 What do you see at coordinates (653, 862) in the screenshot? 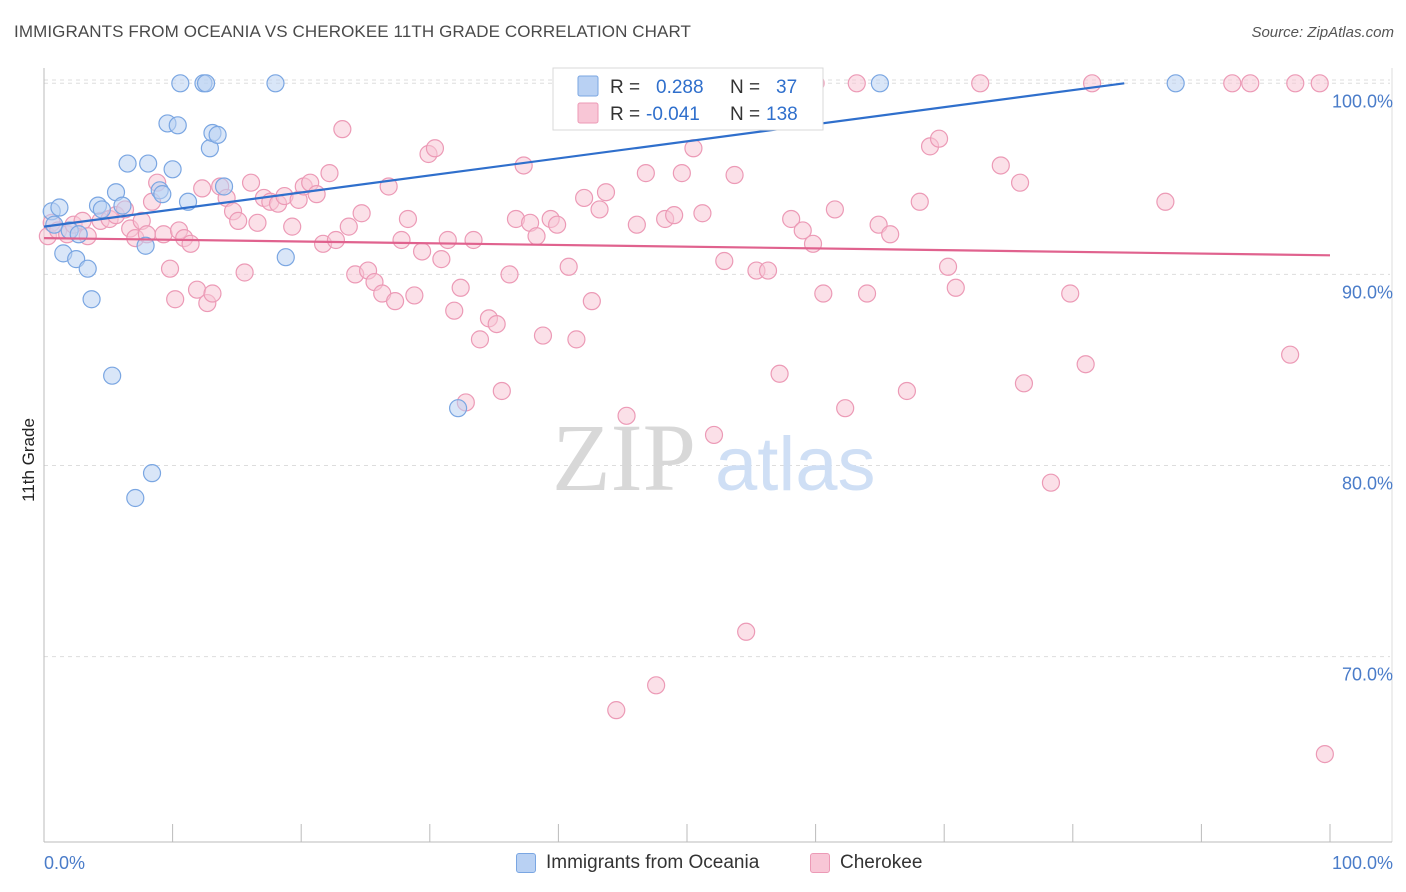
I see `legend-label-oceania: Immigrants from Oceania` at bounding box center [653, 862].